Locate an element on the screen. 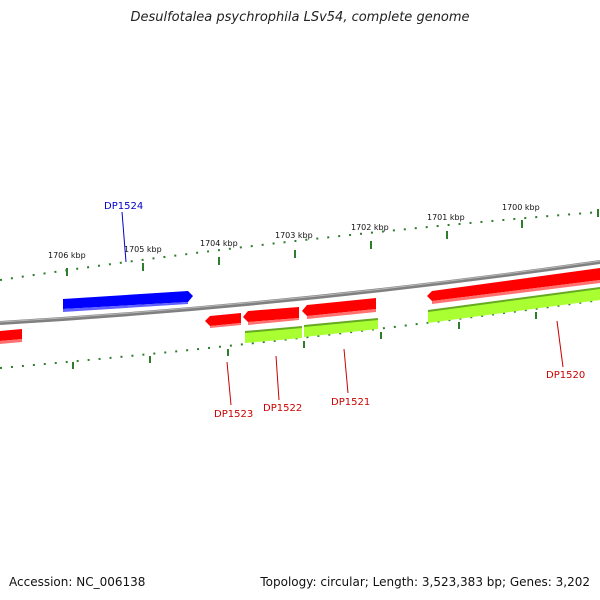 Image resolution: width=600 pixels, height=600 pixels. scale-label-1703: 1703 kbp is located at coordinates (294, 235).